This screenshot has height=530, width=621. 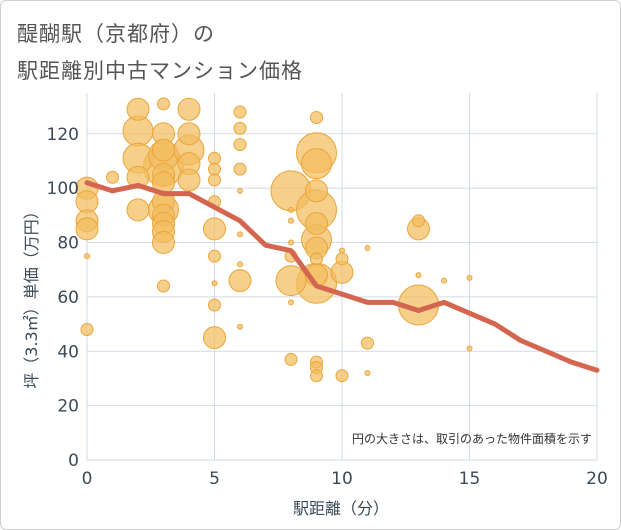 What do you see at coordinates (470, 479) in the screenshot?
I see `x-tick-label: 15` at bounding box center [470, 479].